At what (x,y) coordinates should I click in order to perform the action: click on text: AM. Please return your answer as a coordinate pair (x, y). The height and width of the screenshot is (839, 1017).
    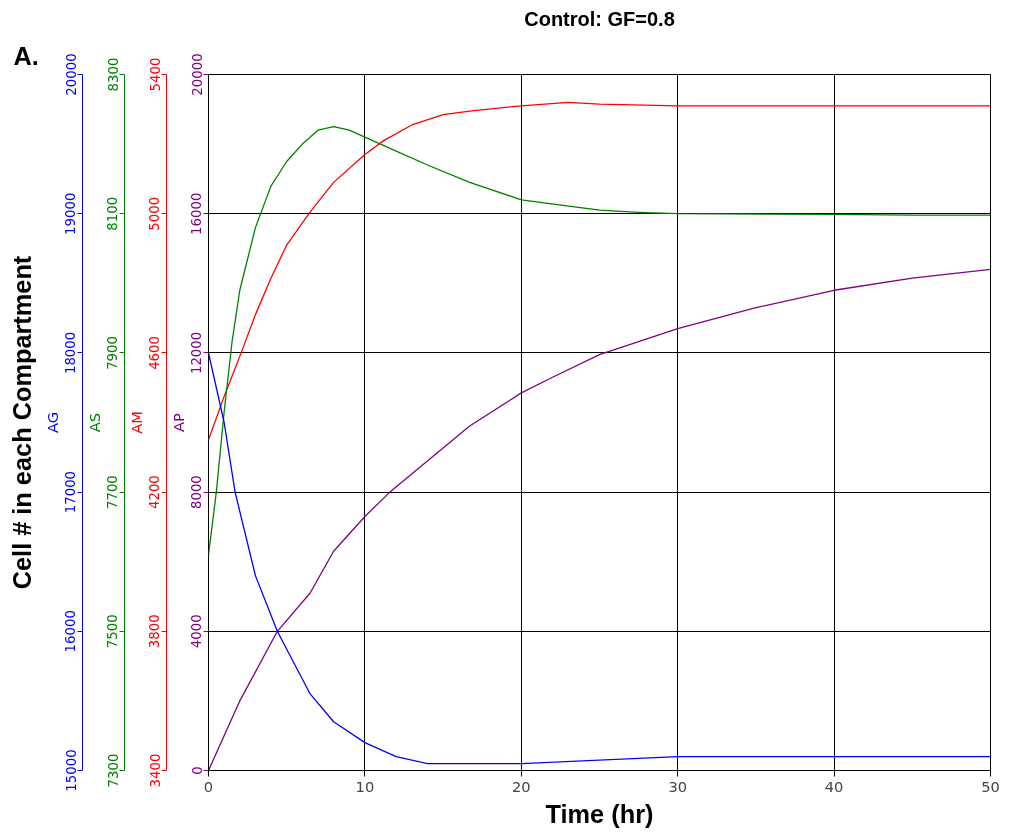
    Looking at the image, I should click on (136, 422).